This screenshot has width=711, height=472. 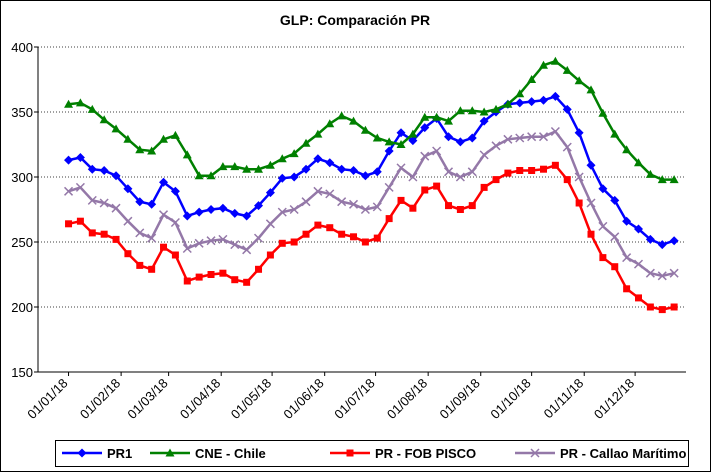 What do you see at coordinates (119, 453) in the screenshot?
I see `legend-label: PR1` at bounding box center [119, 453].